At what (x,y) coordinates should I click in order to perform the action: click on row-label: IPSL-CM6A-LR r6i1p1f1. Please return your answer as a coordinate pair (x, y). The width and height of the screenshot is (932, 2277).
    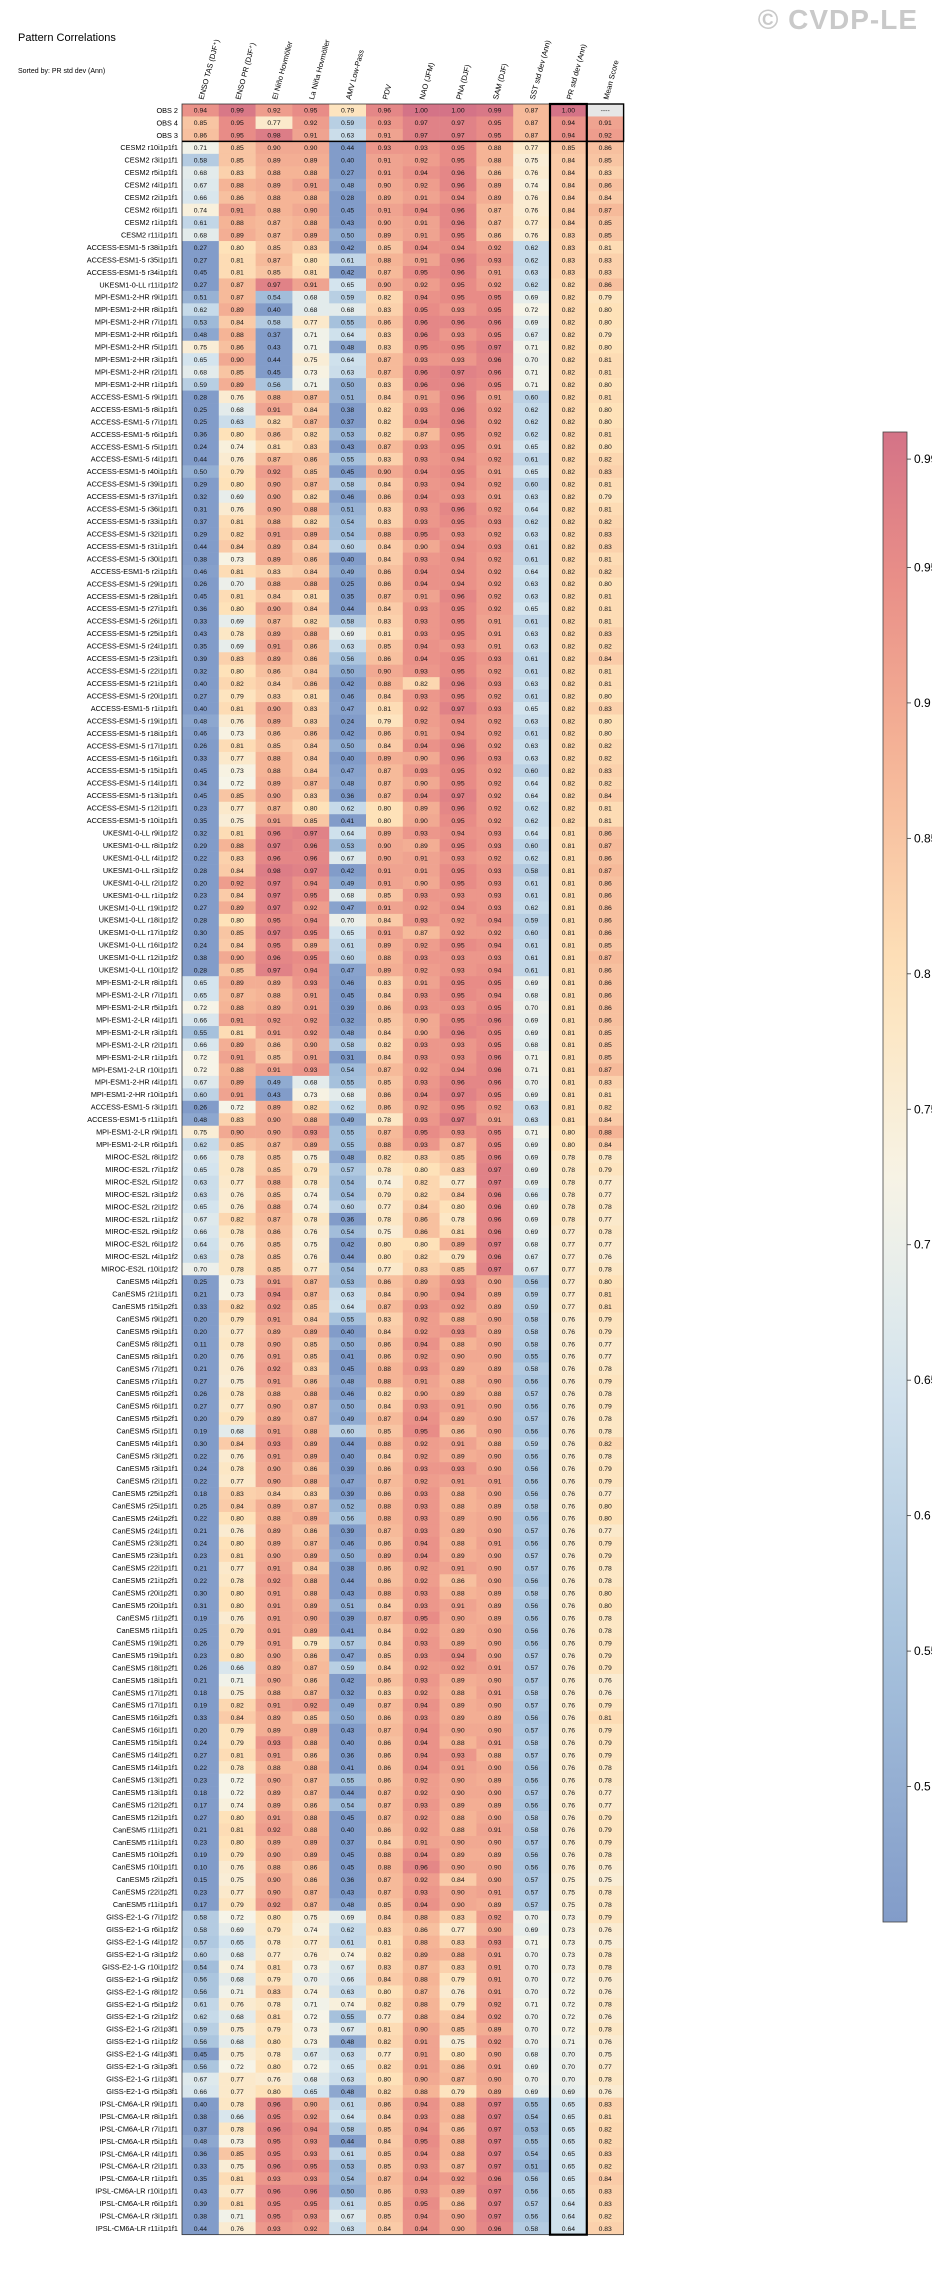
    Looking at the image, I should click on (138, 2203).